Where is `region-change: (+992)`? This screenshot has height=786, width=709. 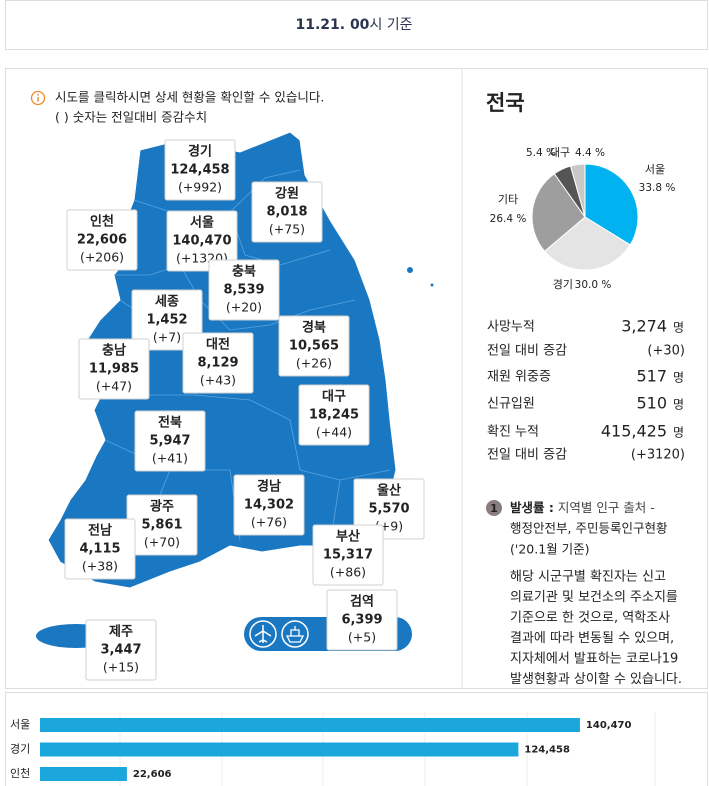 region-change: (+992) is located at coordinates (200, 187).